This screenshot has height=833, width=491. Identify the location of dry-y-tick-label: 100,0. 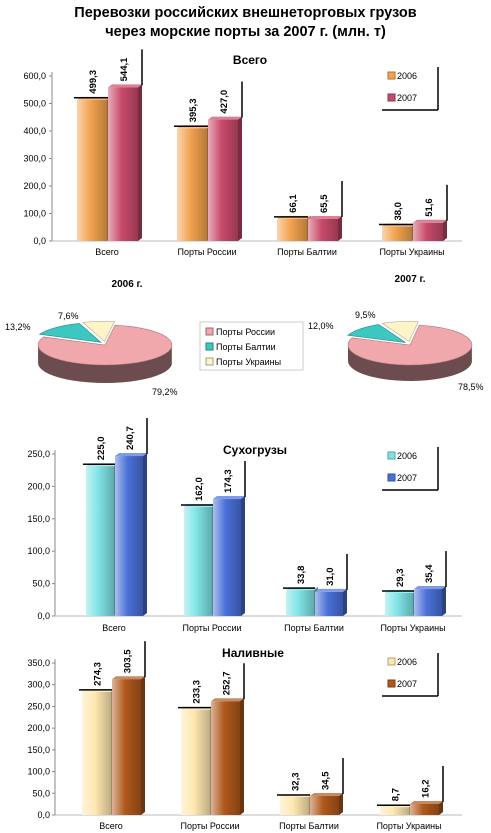
(38, 551).